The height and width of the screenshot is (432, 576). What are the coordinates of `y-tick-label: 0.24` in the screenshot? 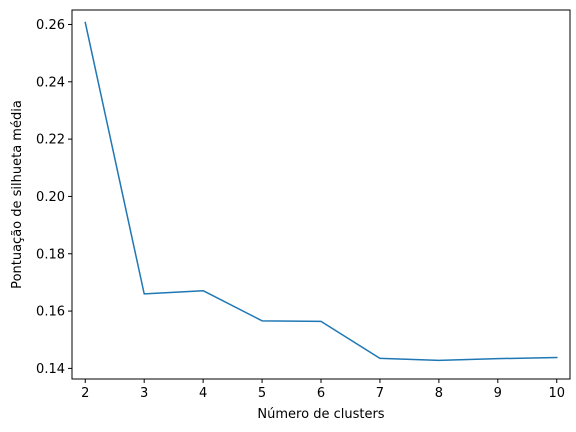 It's located at (50, 82).